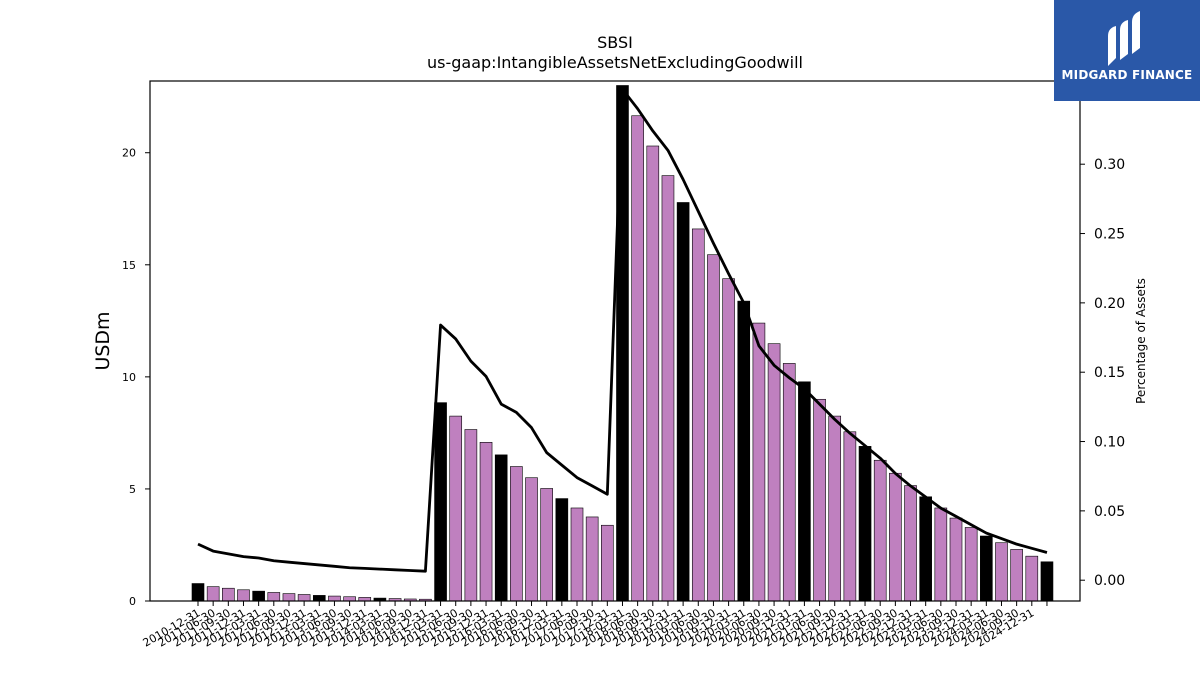 The image size is (1200, 675). Describe the element at coordinates (132, 489) in the screenshot. I see `y-tick-label: 5` at that location.